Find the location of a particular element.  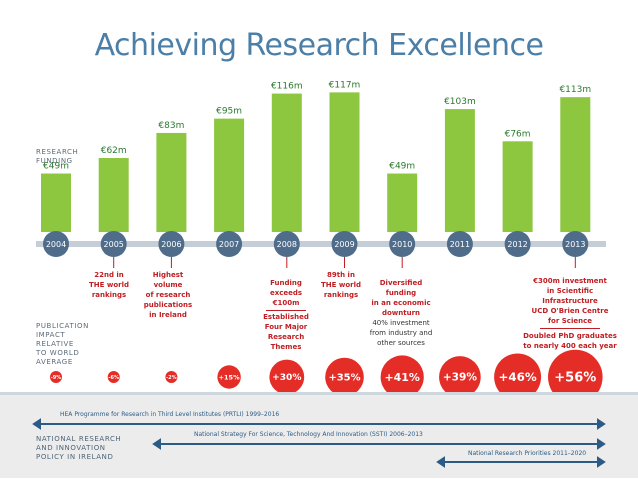

research-funding-label: RESEARCH FUNDING is located at coordinates (57, 156).